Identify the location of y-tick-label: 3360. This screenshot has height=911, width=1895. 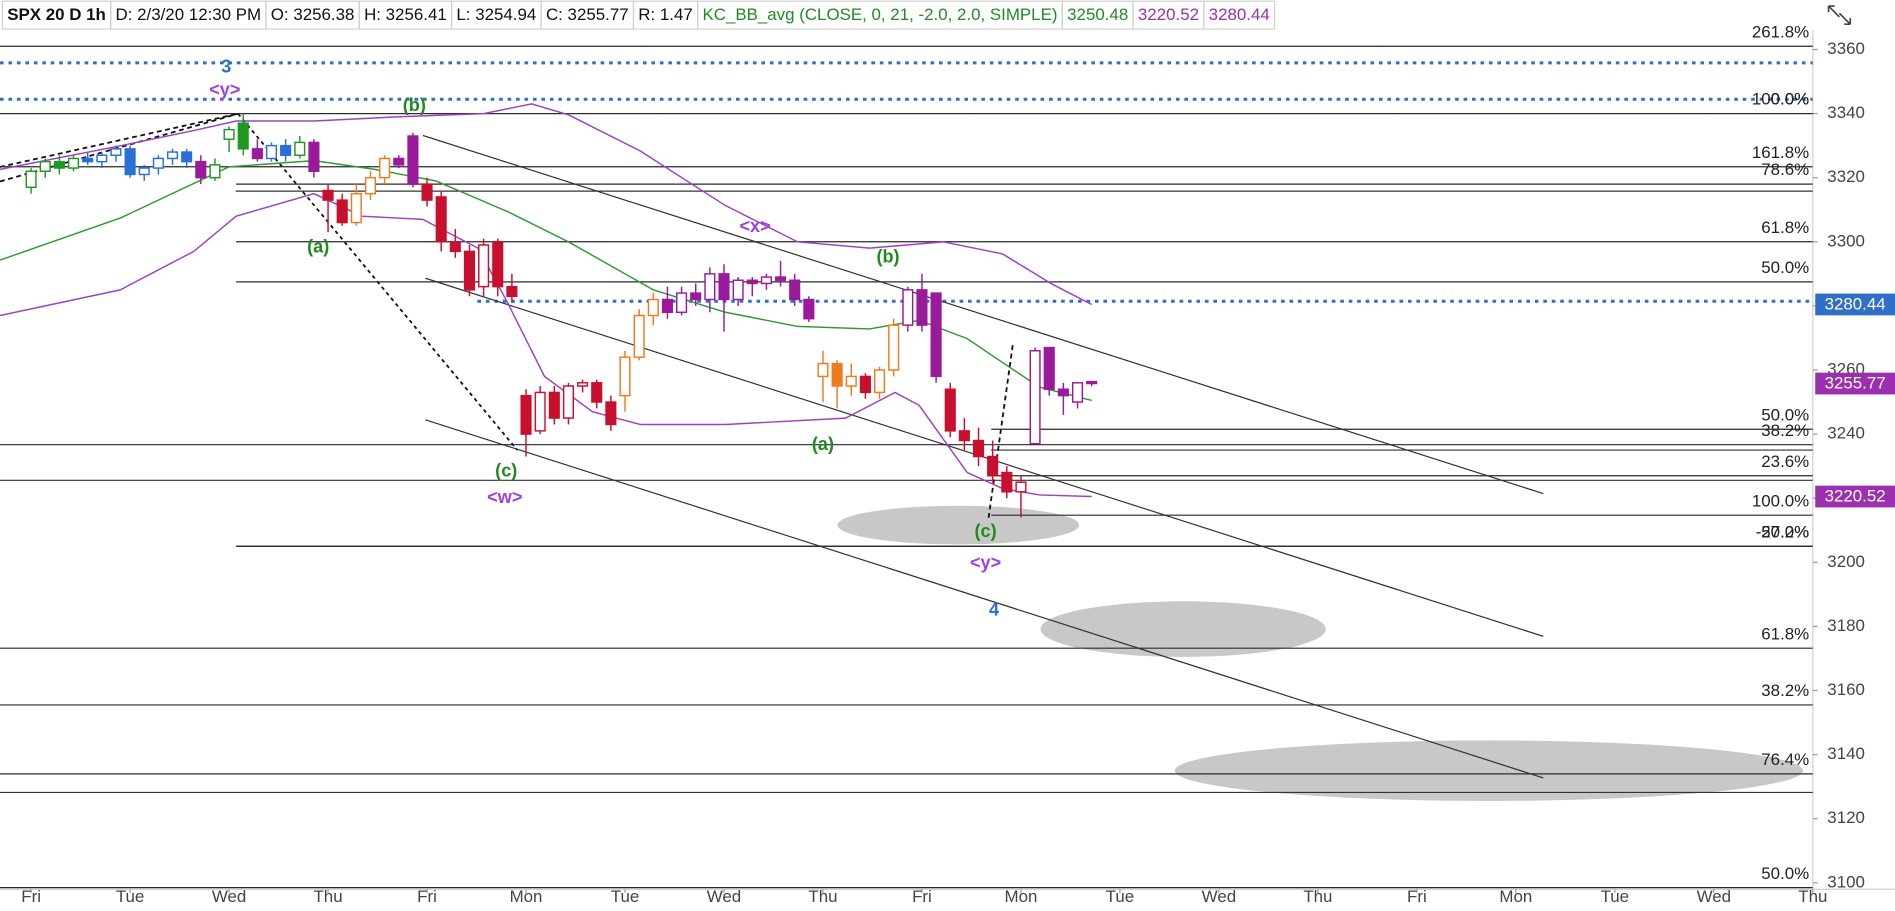
(1846, 48).